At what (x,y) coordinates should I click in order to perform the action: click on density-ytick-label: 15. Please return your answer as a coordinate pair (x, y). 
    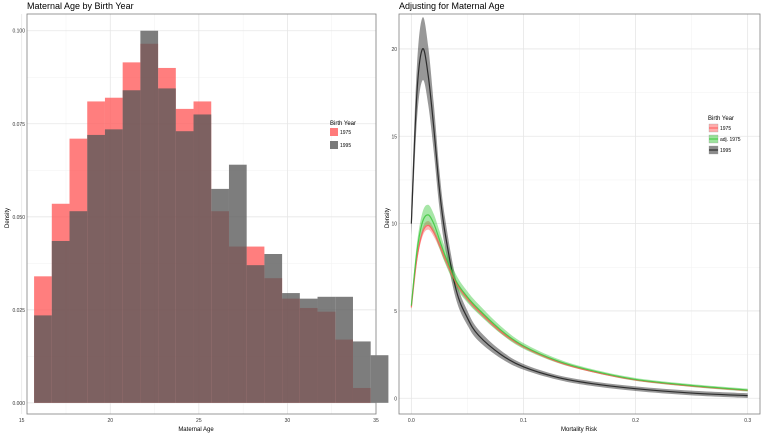
    Looking at the image, I should click on (394, 137).